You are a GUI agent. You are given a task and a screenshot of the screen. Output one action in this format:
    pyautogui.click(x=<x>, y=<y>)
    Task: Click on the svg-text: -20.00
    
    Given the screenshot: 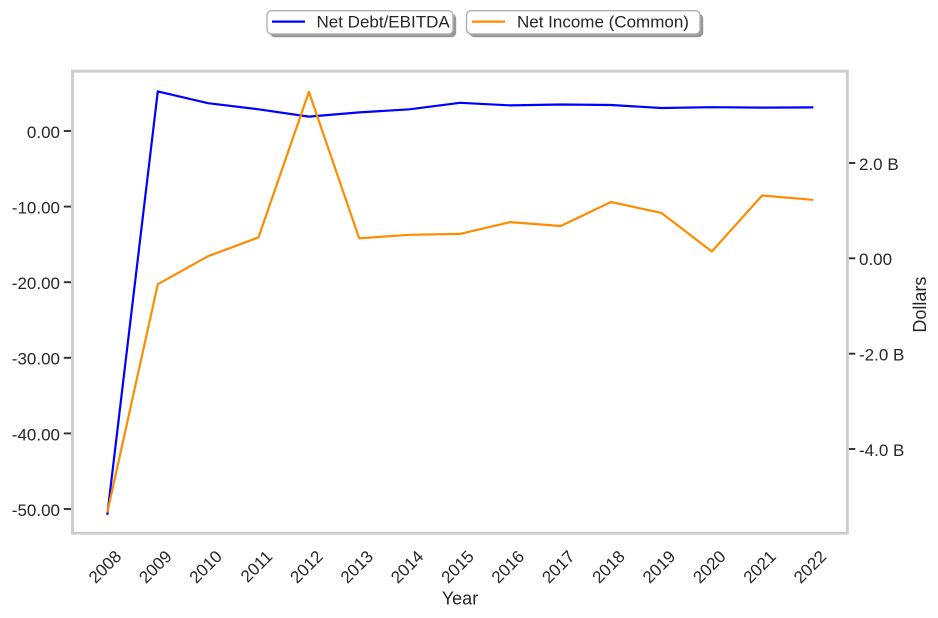 What is the action you would take?
    pyautogui.click(x=36, y=283)
    